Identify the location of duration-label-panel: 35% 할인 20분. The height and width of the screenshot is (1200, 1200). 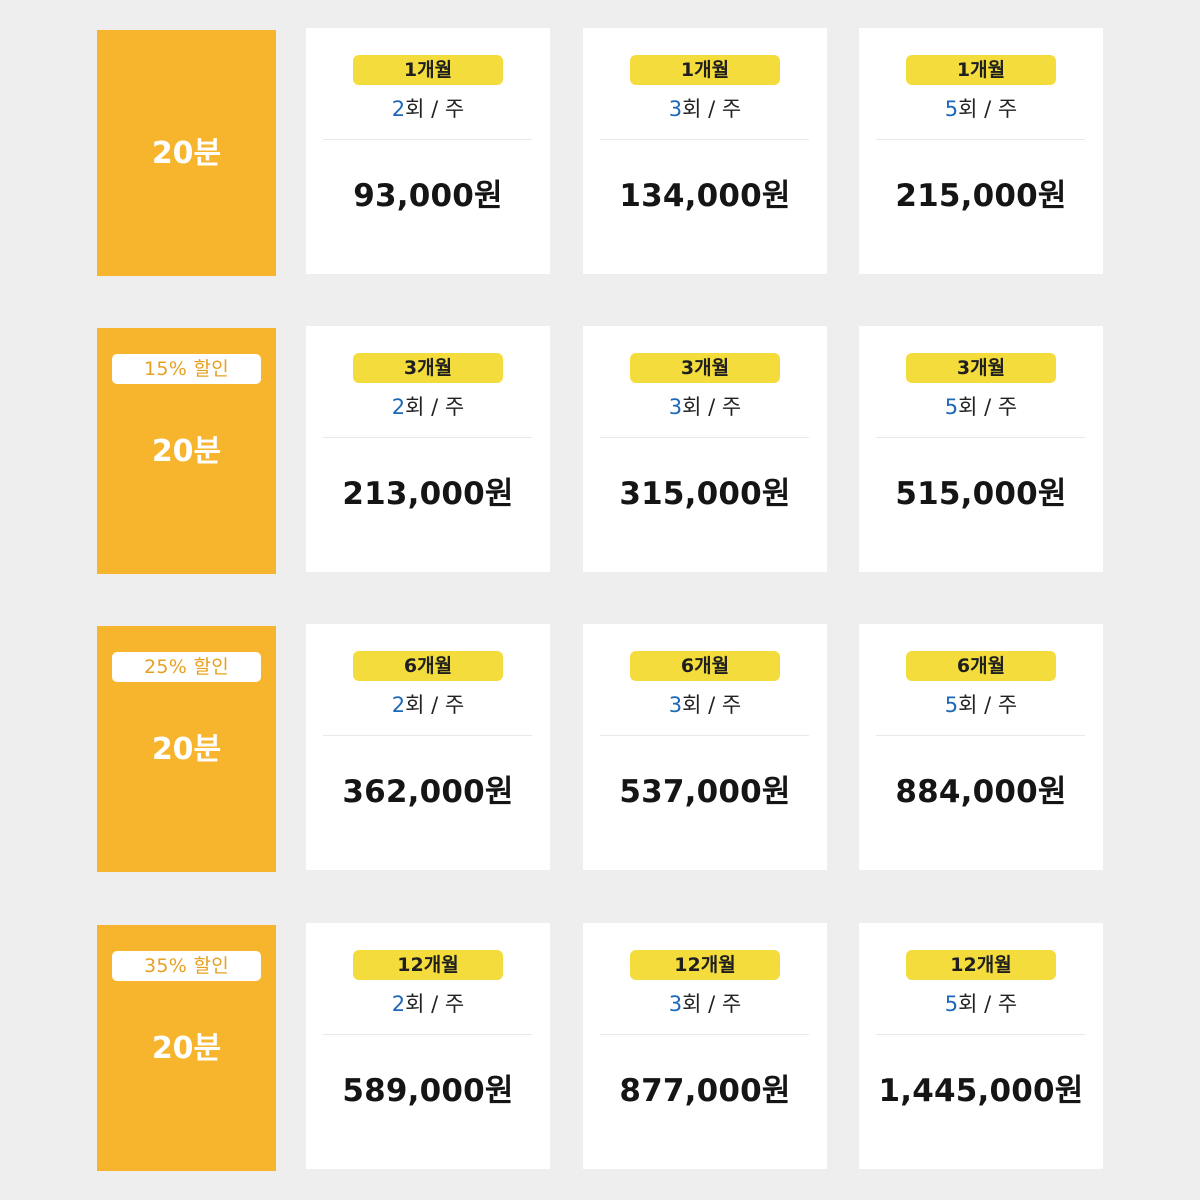
(186, 1048).